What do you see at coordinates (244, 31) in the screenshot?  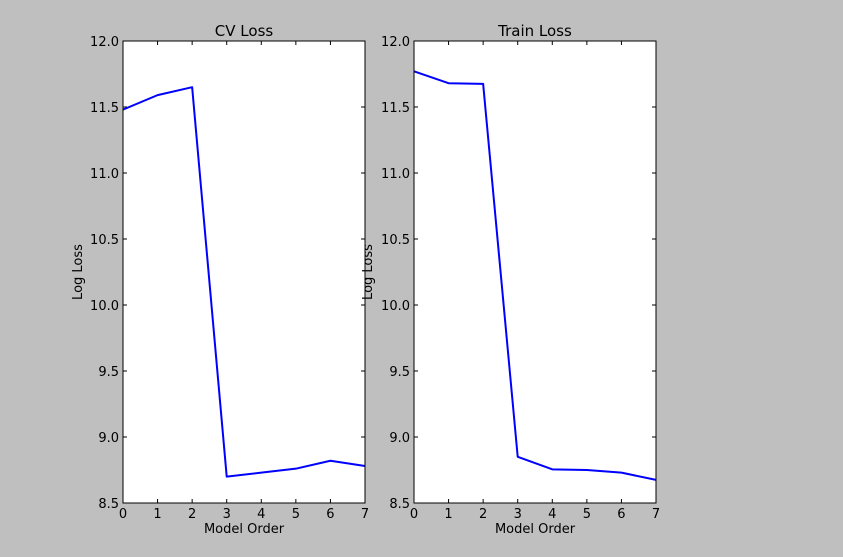 I see `cv-loss-title: CV Loss` at bounding box center [244, 31].